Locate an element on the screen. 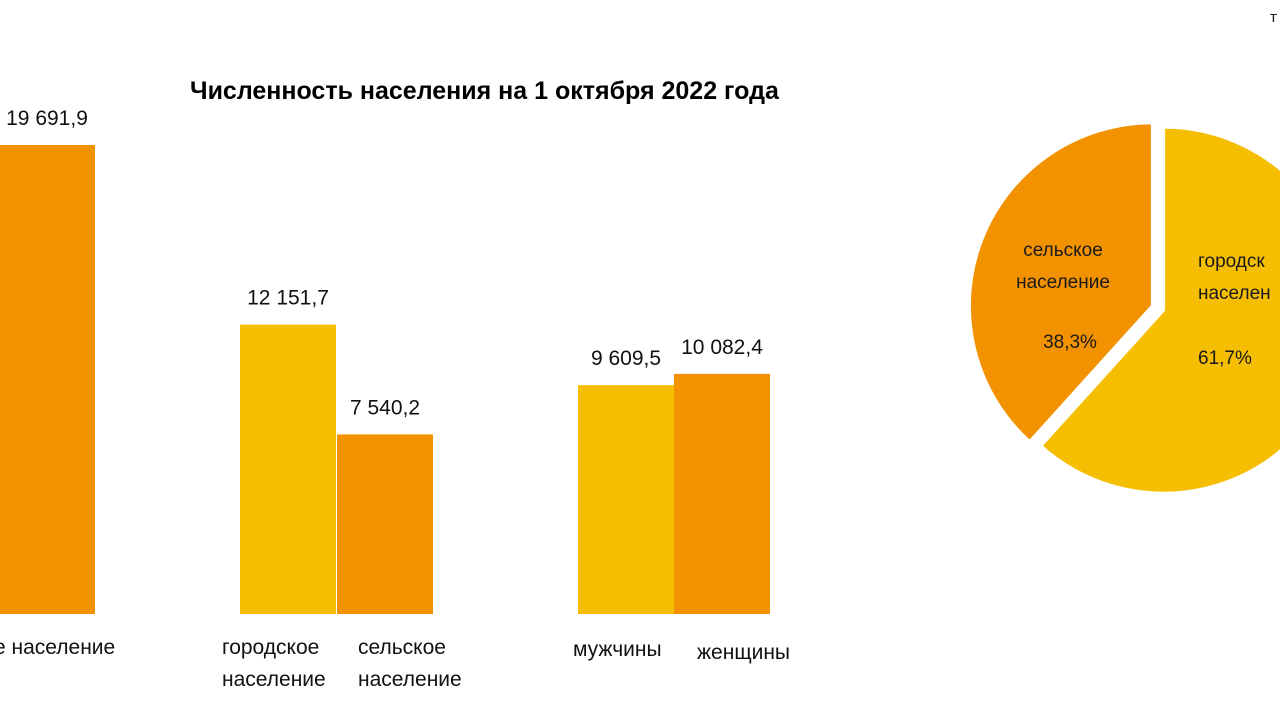 This screenshot has height=720, width=1280. pie-slice-percent: 38,3% is located at coordinates (1070, 342).